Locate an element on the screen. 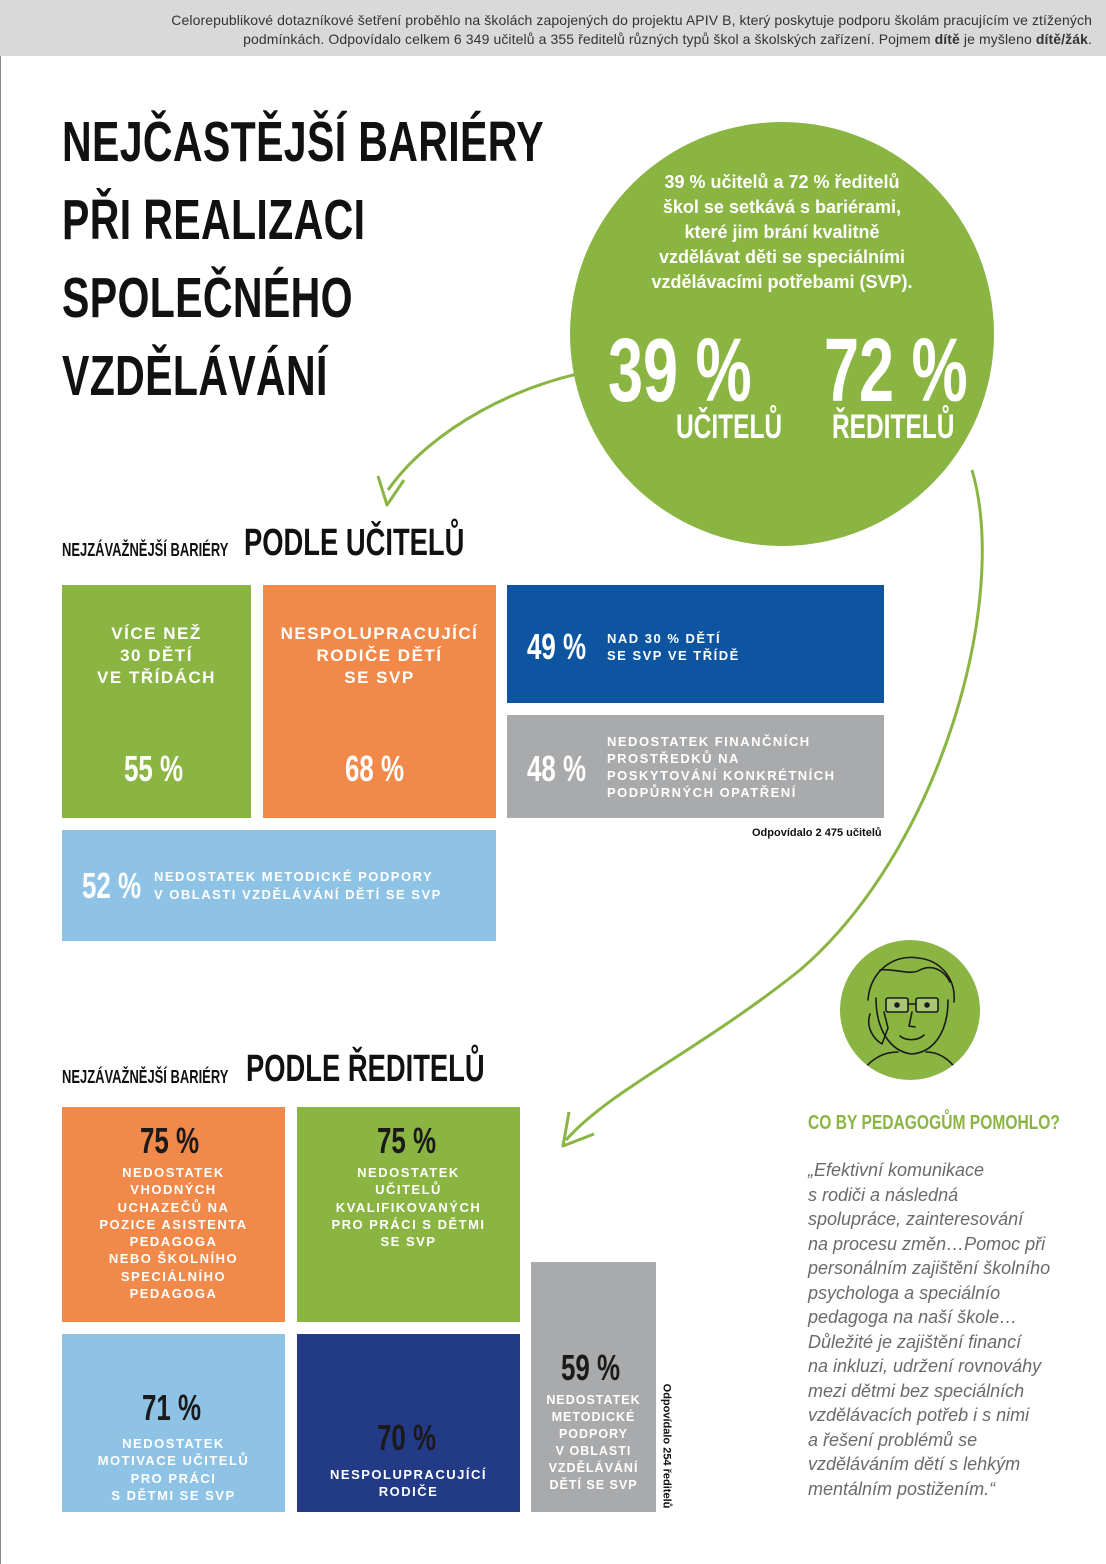  tile-percentage: 59 % is located at coordinates (591, 1367).